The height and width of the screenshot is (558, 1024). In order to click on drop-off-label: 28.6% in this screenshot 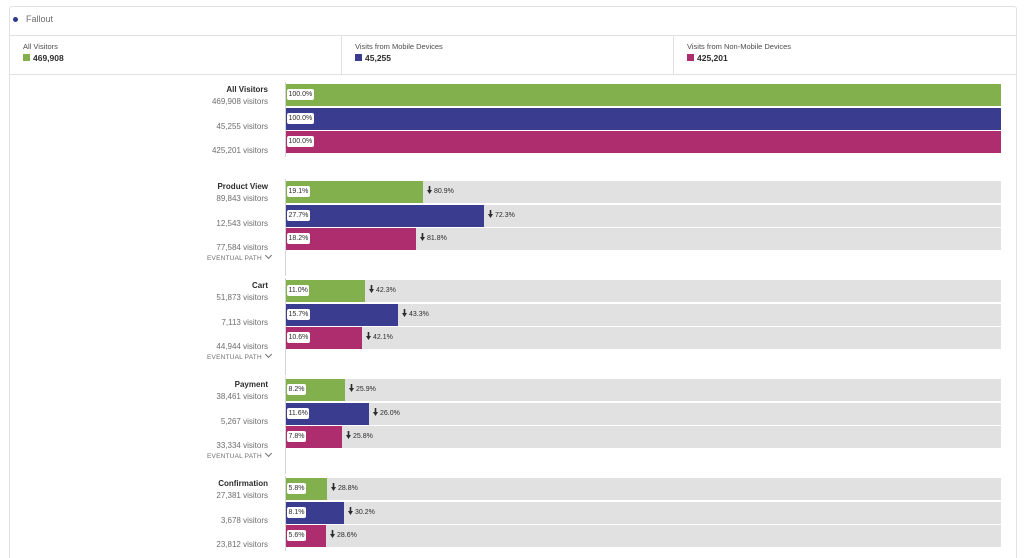, I will do `click(343, 535)`.